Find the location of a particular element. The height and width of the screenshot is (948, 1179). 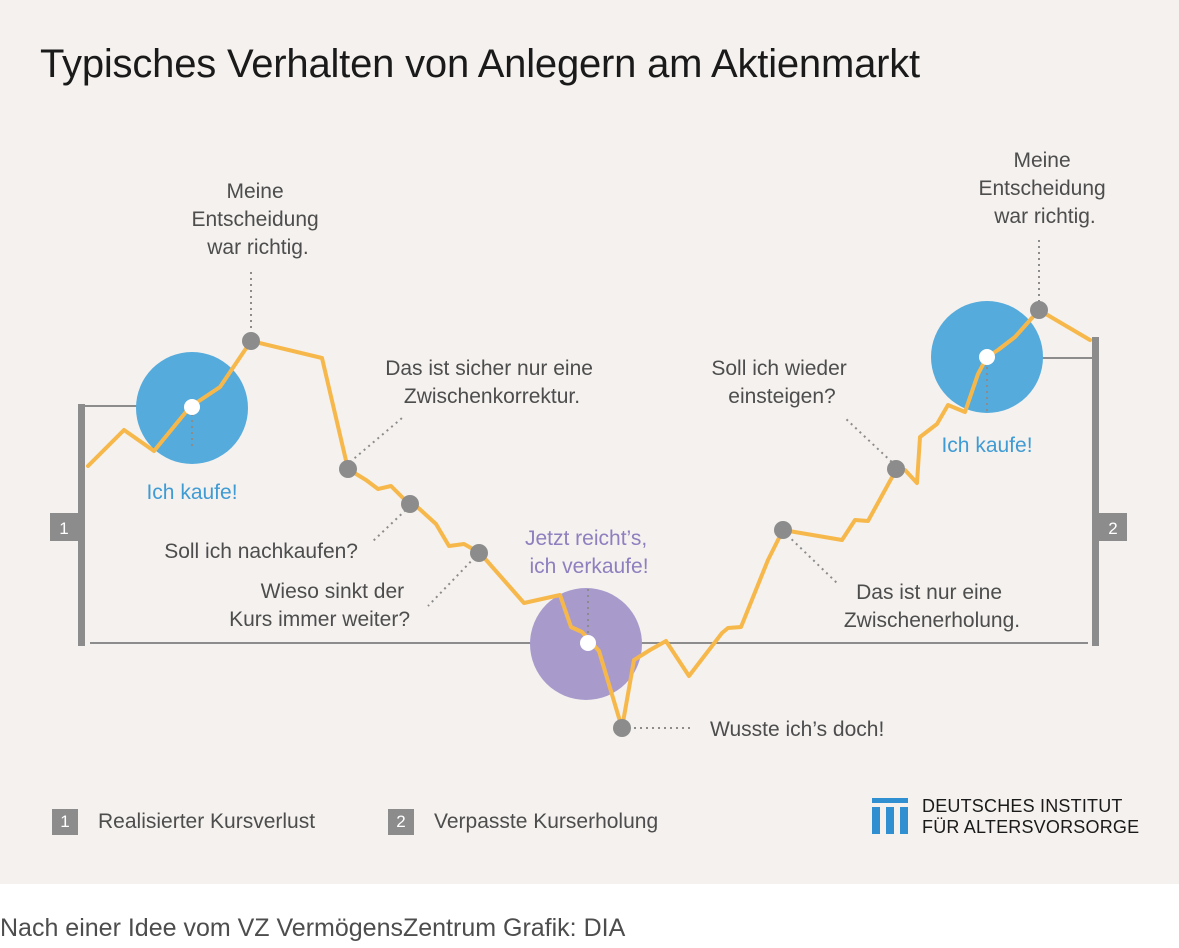

bracket-missed-recovery: 2 is located at coordinates (1083, 491).